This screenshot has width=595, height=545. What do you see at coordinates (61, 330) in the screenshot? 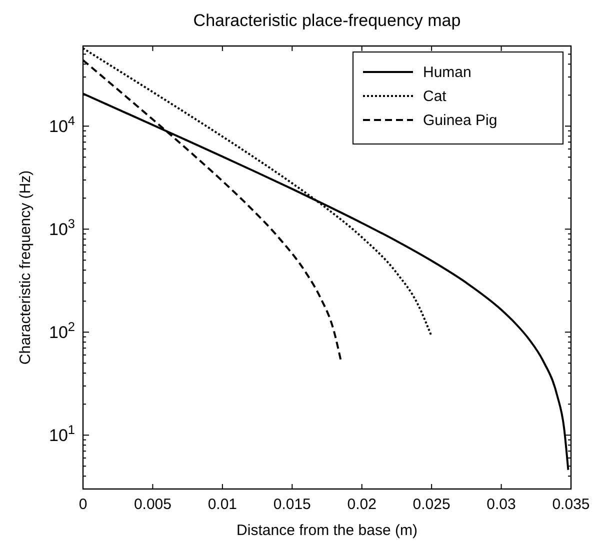
I see `y-tick-label: 10$^{2}$` at bounding box center [61, 330].